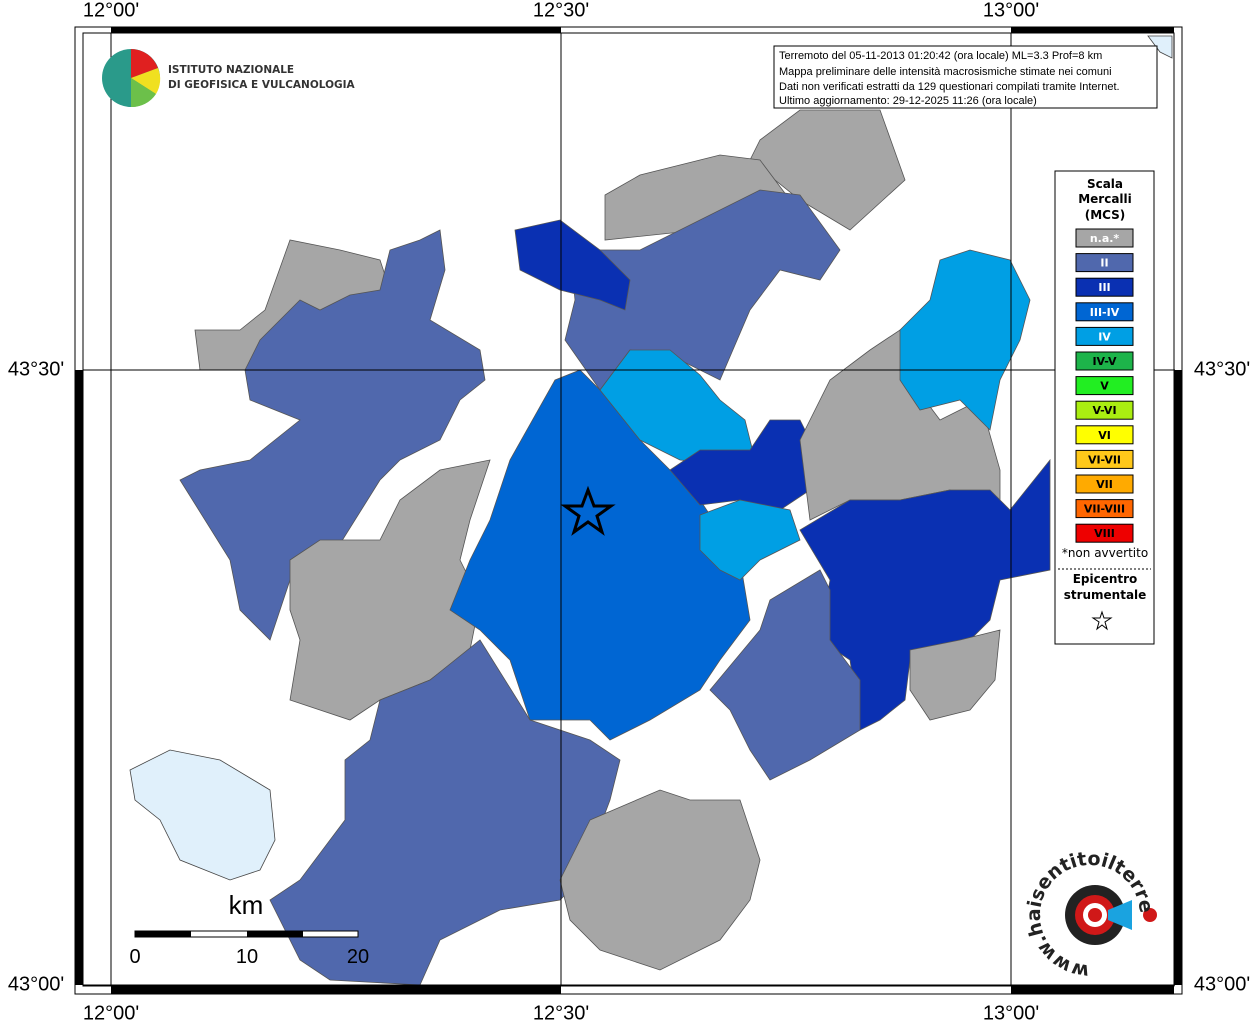 This screenshot has height=1024, width=1257. Describe the element at coordinates (262, 85) in the screenshot. I see `logo-text: DI GEOFISICA E VULCANOLOGIA` at that location.